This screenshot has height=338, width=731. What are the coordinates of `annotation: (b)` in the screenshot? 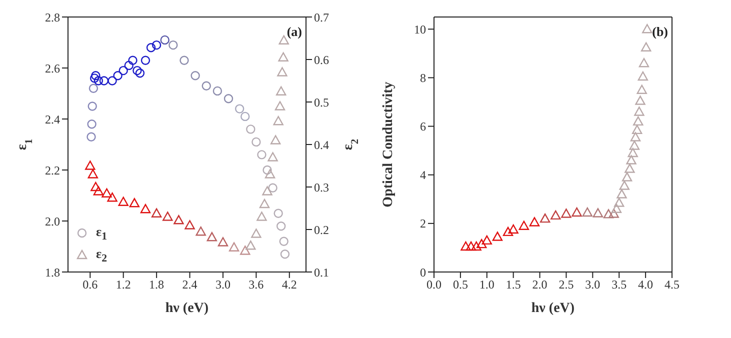 It's located at (660, 32).